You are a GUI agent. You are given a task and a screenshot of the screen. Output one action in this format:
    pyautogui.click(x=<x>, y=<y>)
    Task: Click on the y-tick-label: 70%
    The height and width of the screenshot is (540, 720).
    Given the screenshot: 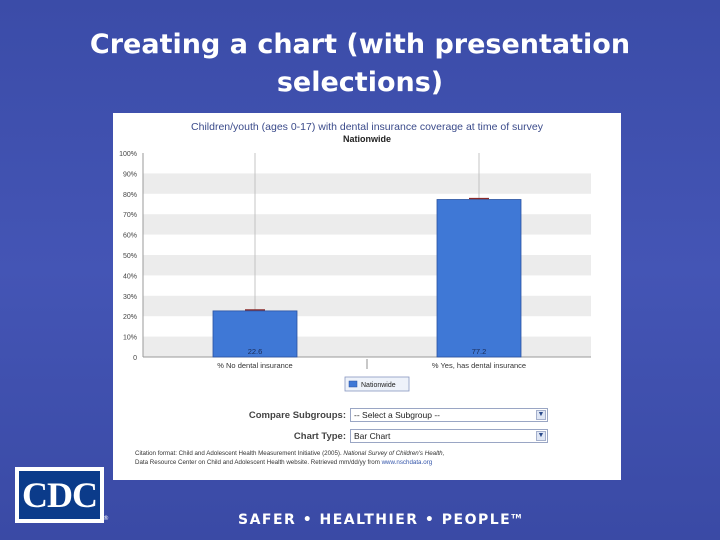 What is the action you would take?
    pyautogui.click(x=130, y=215)
    